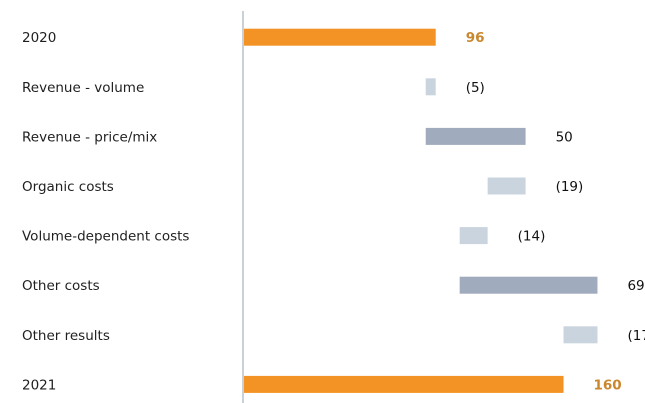 The height and width of the screenshot is (403, 645). Describe the element at coordinates (66, 336) in the screenshot. I see `category-label-other-results: Other results` at that location.